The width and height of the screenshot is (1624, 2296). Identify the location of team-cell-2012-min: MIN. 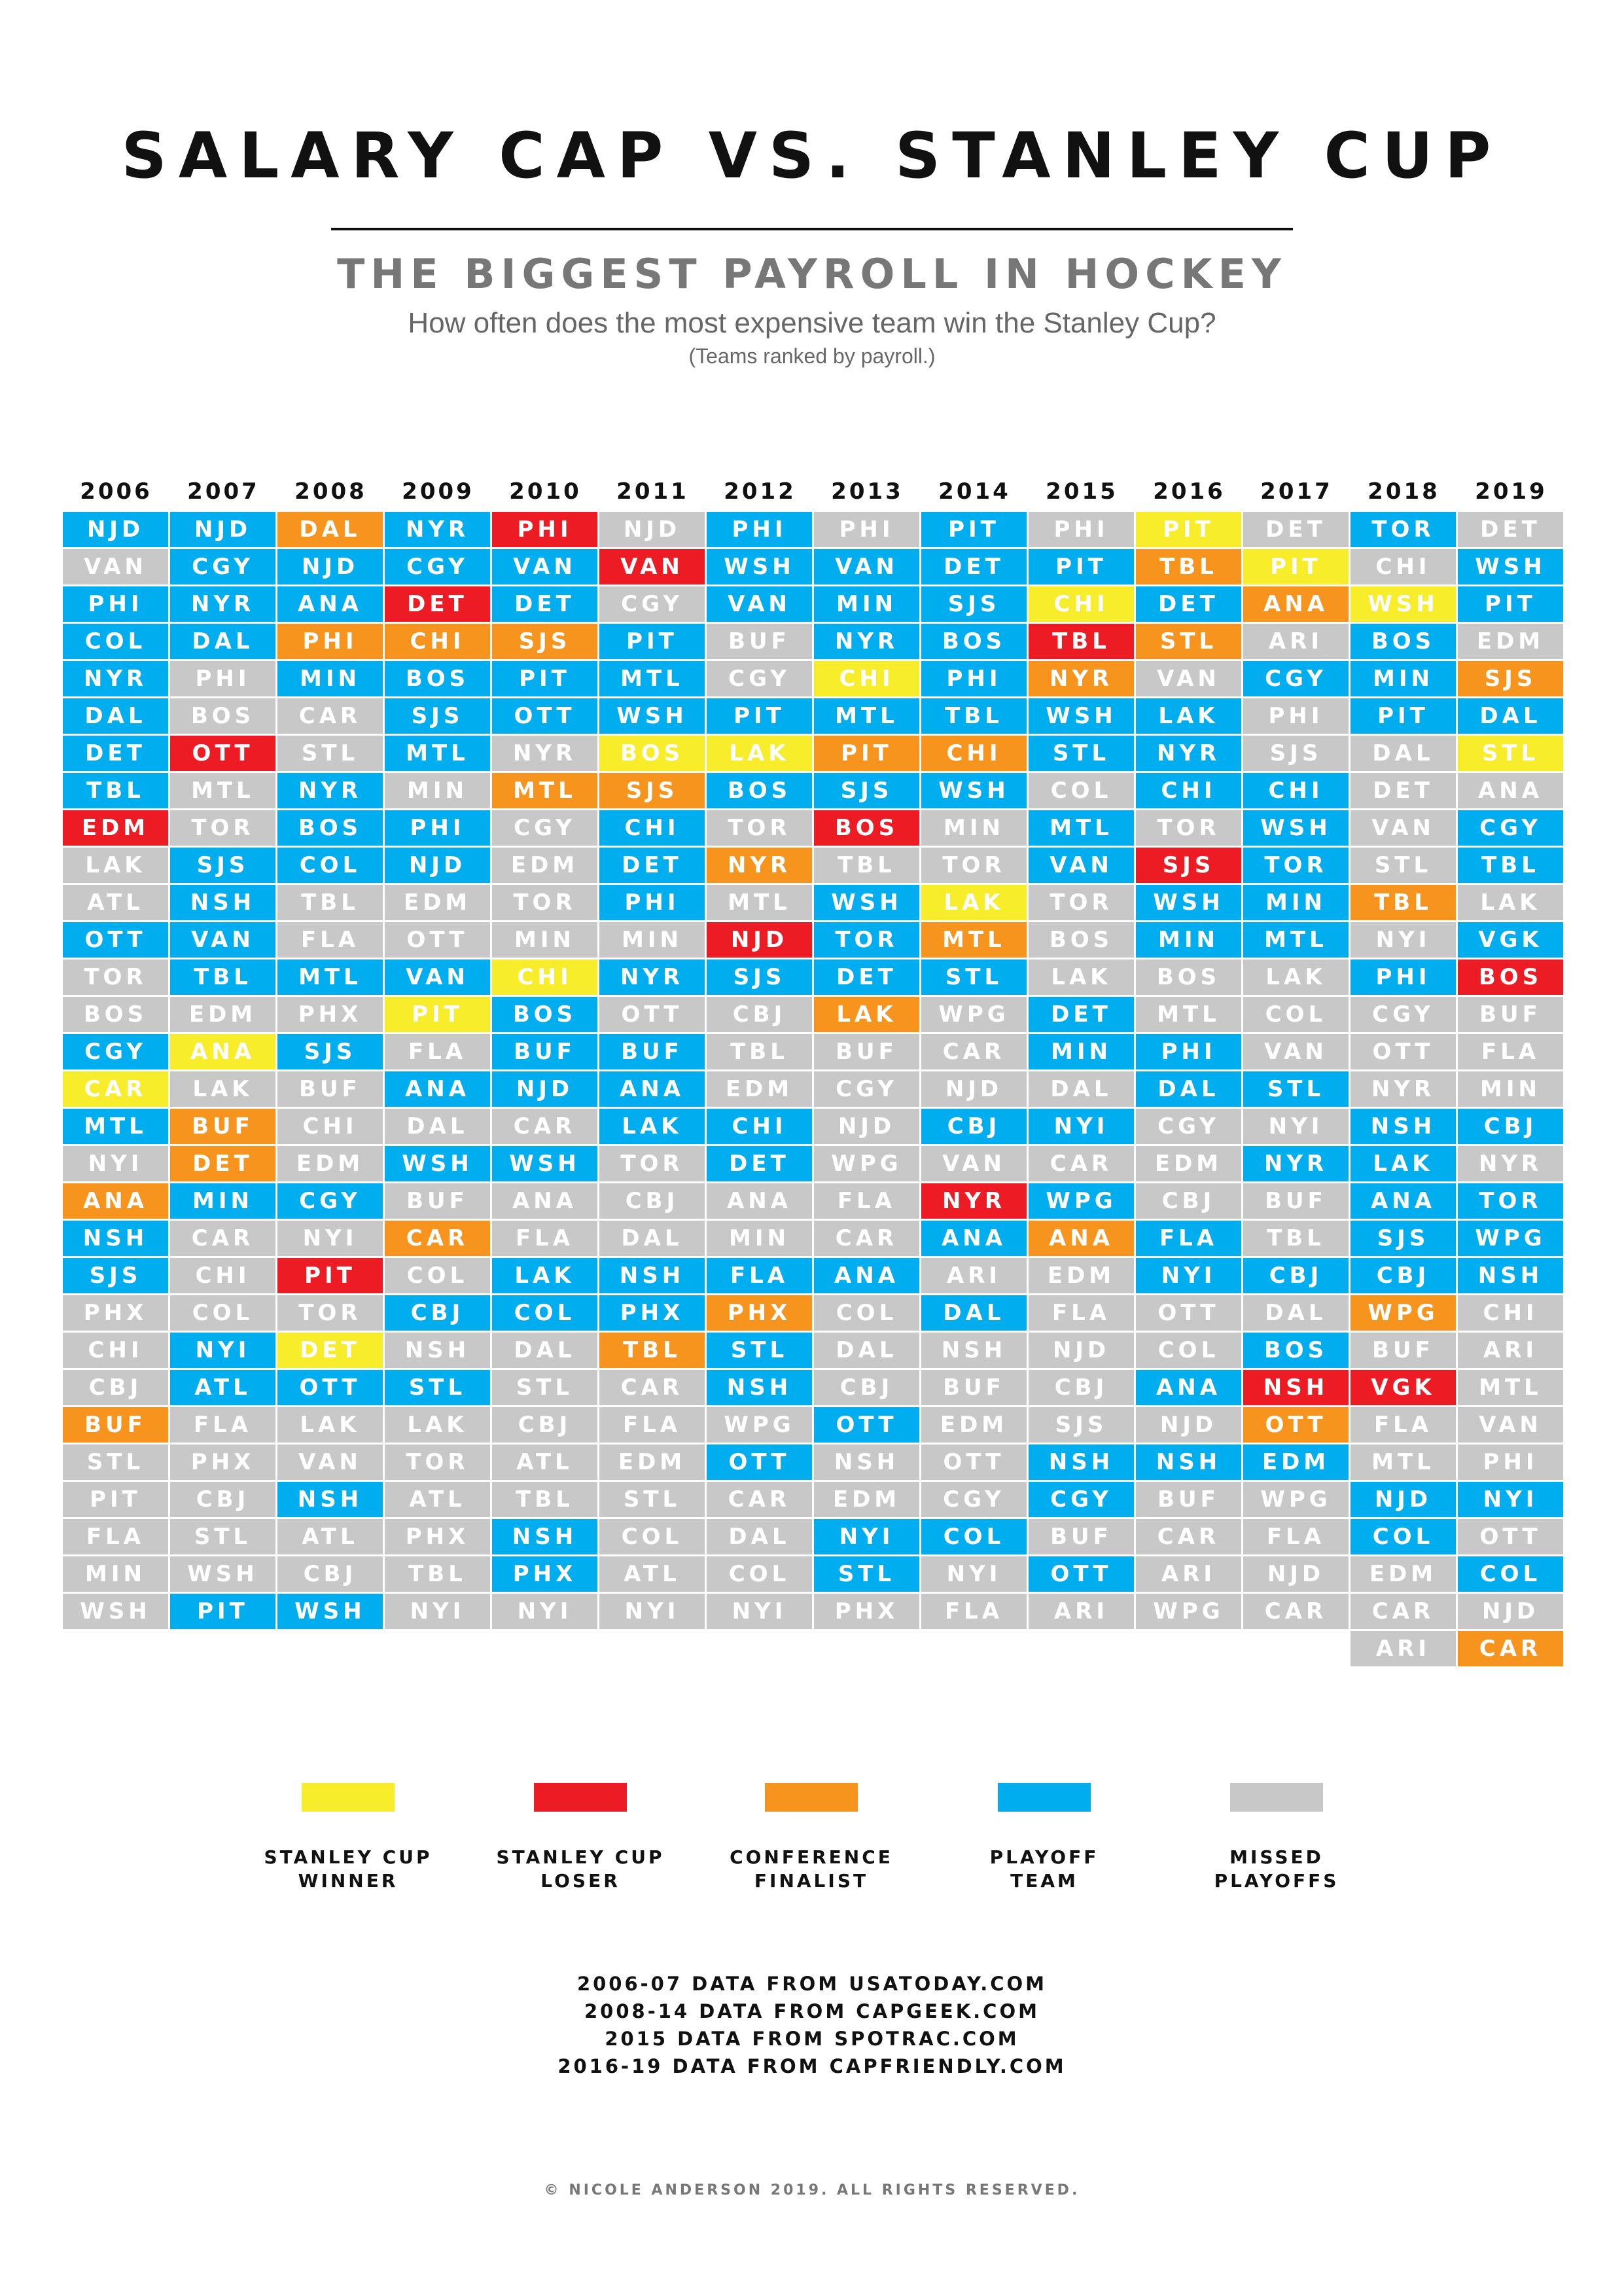
(759, 1238).